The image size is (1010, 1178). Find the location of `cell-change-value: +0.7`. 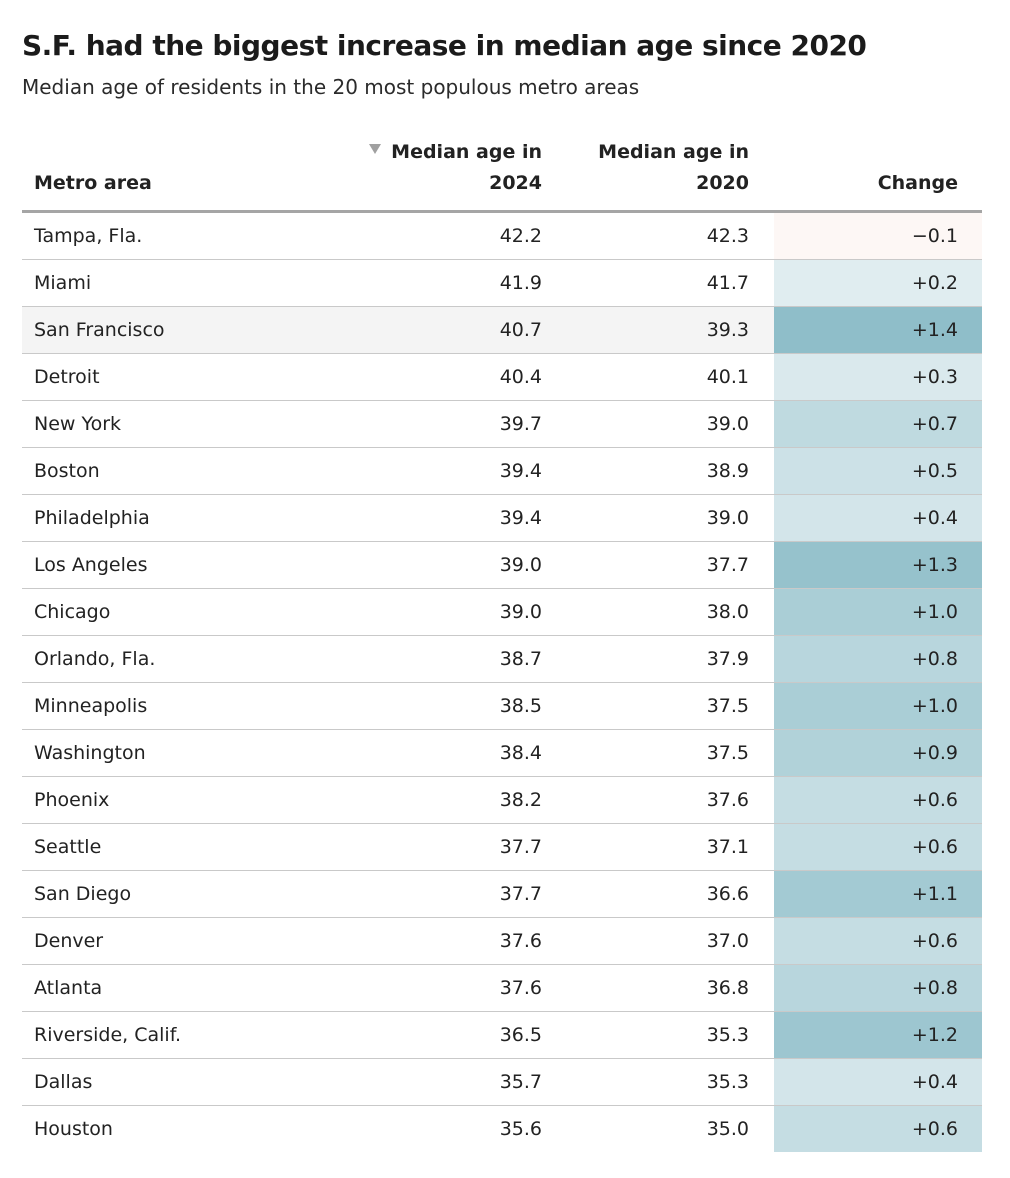

cell-change-value: +0.7 is located at coordinates (934, 424).